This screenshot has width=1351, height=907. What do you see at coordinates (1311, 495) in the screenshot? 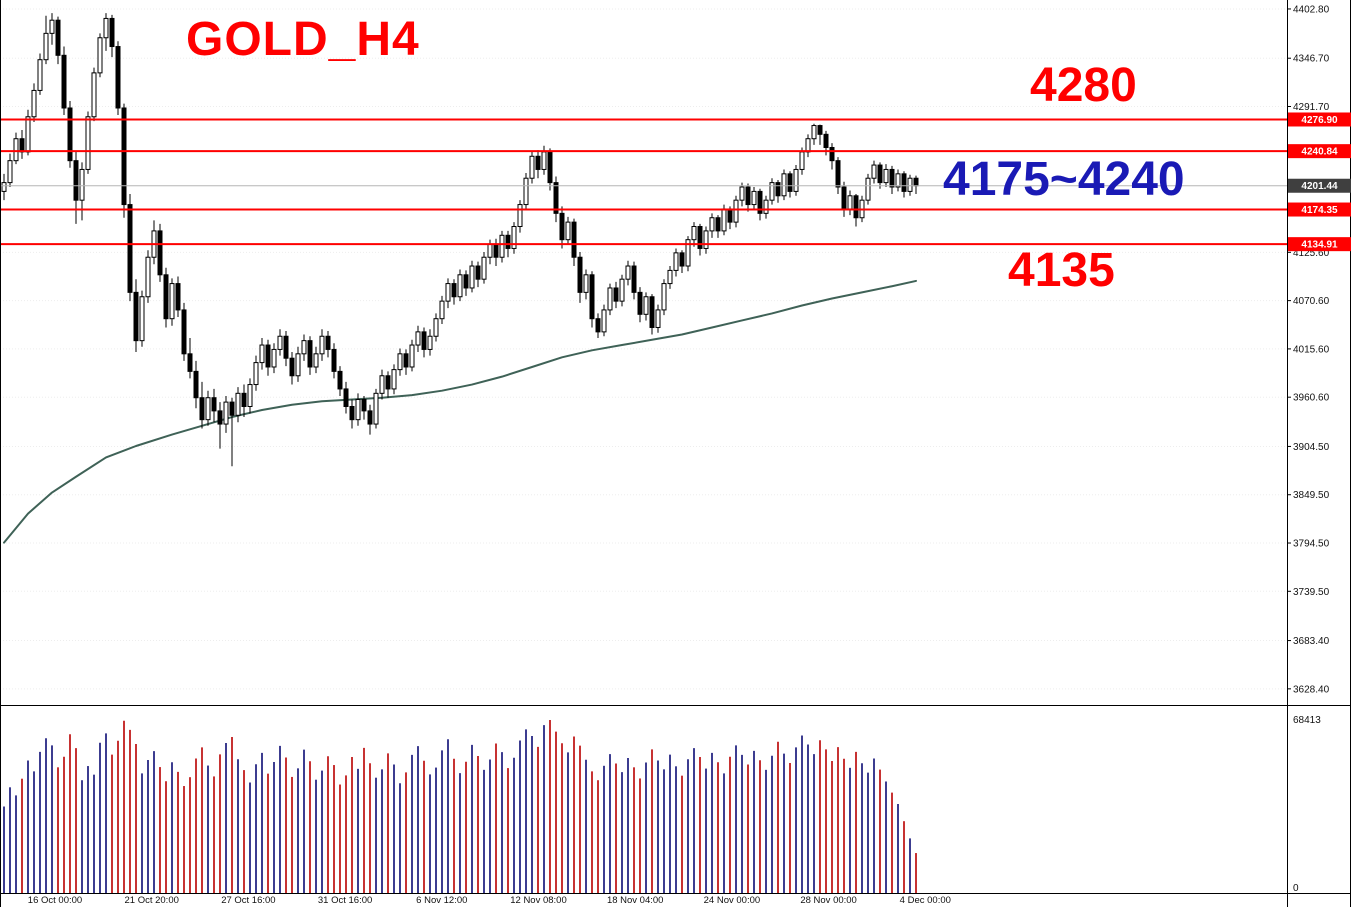
I see `svg-text: 3849.50` at bounding box center [1311, 495].